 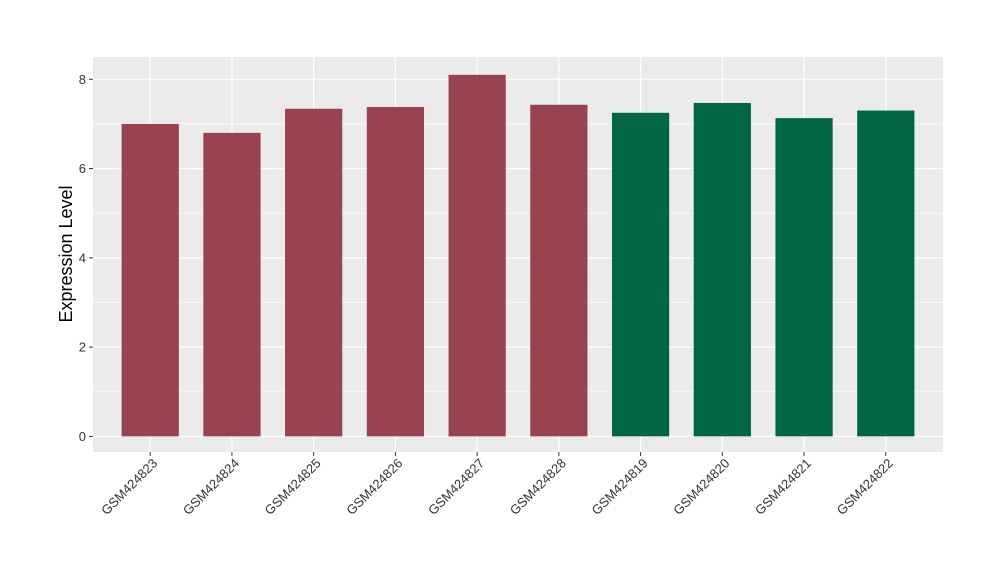 I want to click on x-tick-label: GSM424828, so click(x=538, y=487).